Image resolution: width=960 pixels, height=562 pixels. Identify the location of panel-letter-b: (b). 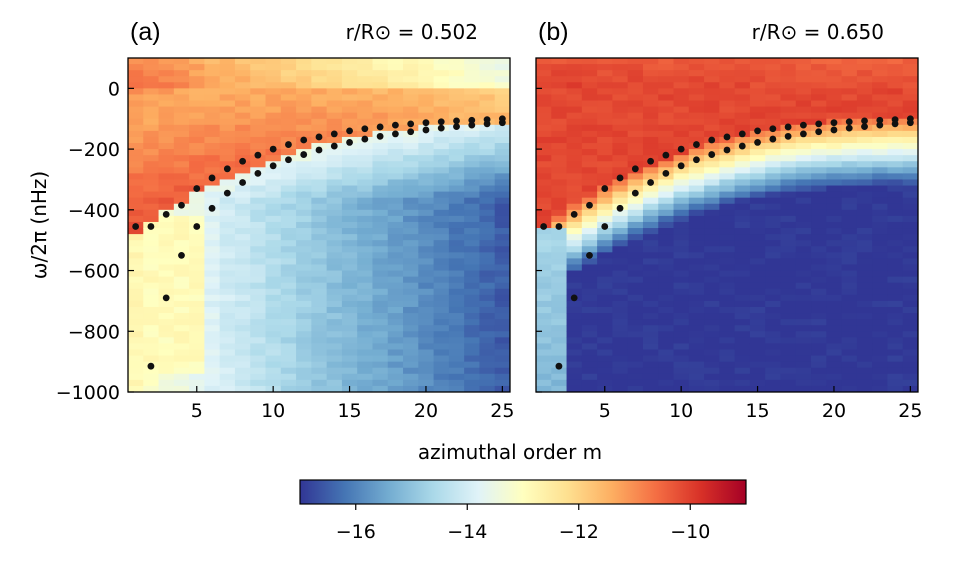
(553, 32).